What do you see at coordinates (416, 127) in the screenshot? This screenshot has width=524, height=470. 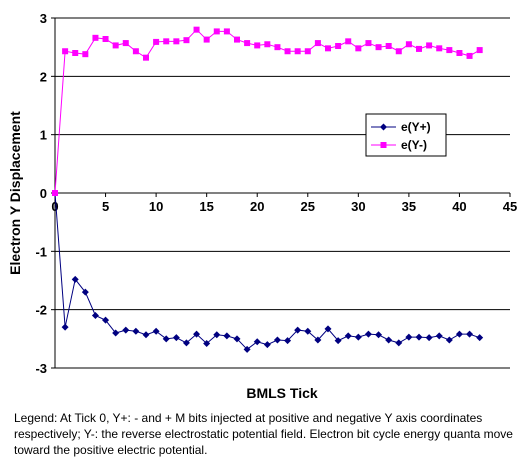 I see `legend-label-series-1: e(Y+)` at bounding box center [416, 127].